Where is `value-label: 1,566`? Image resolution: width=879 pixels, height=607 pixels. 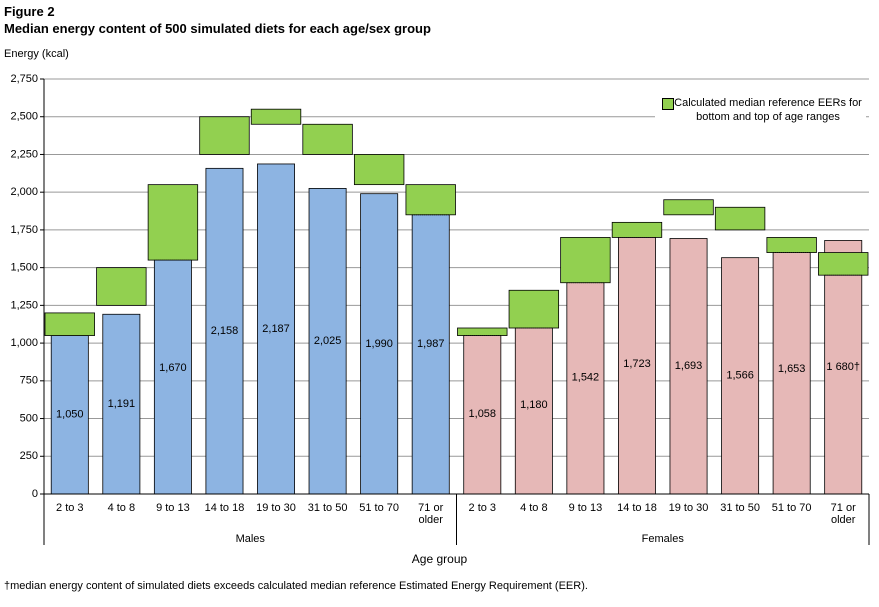
value-label: 1,566 is located at coordinates (740, 376).